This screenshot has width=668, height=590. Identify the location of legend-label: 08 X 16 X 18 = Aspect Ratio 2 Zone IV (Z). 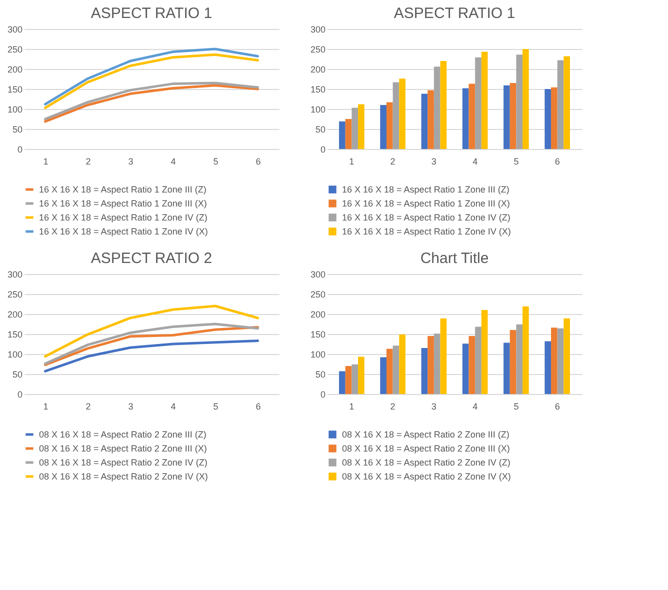
(123, 463).